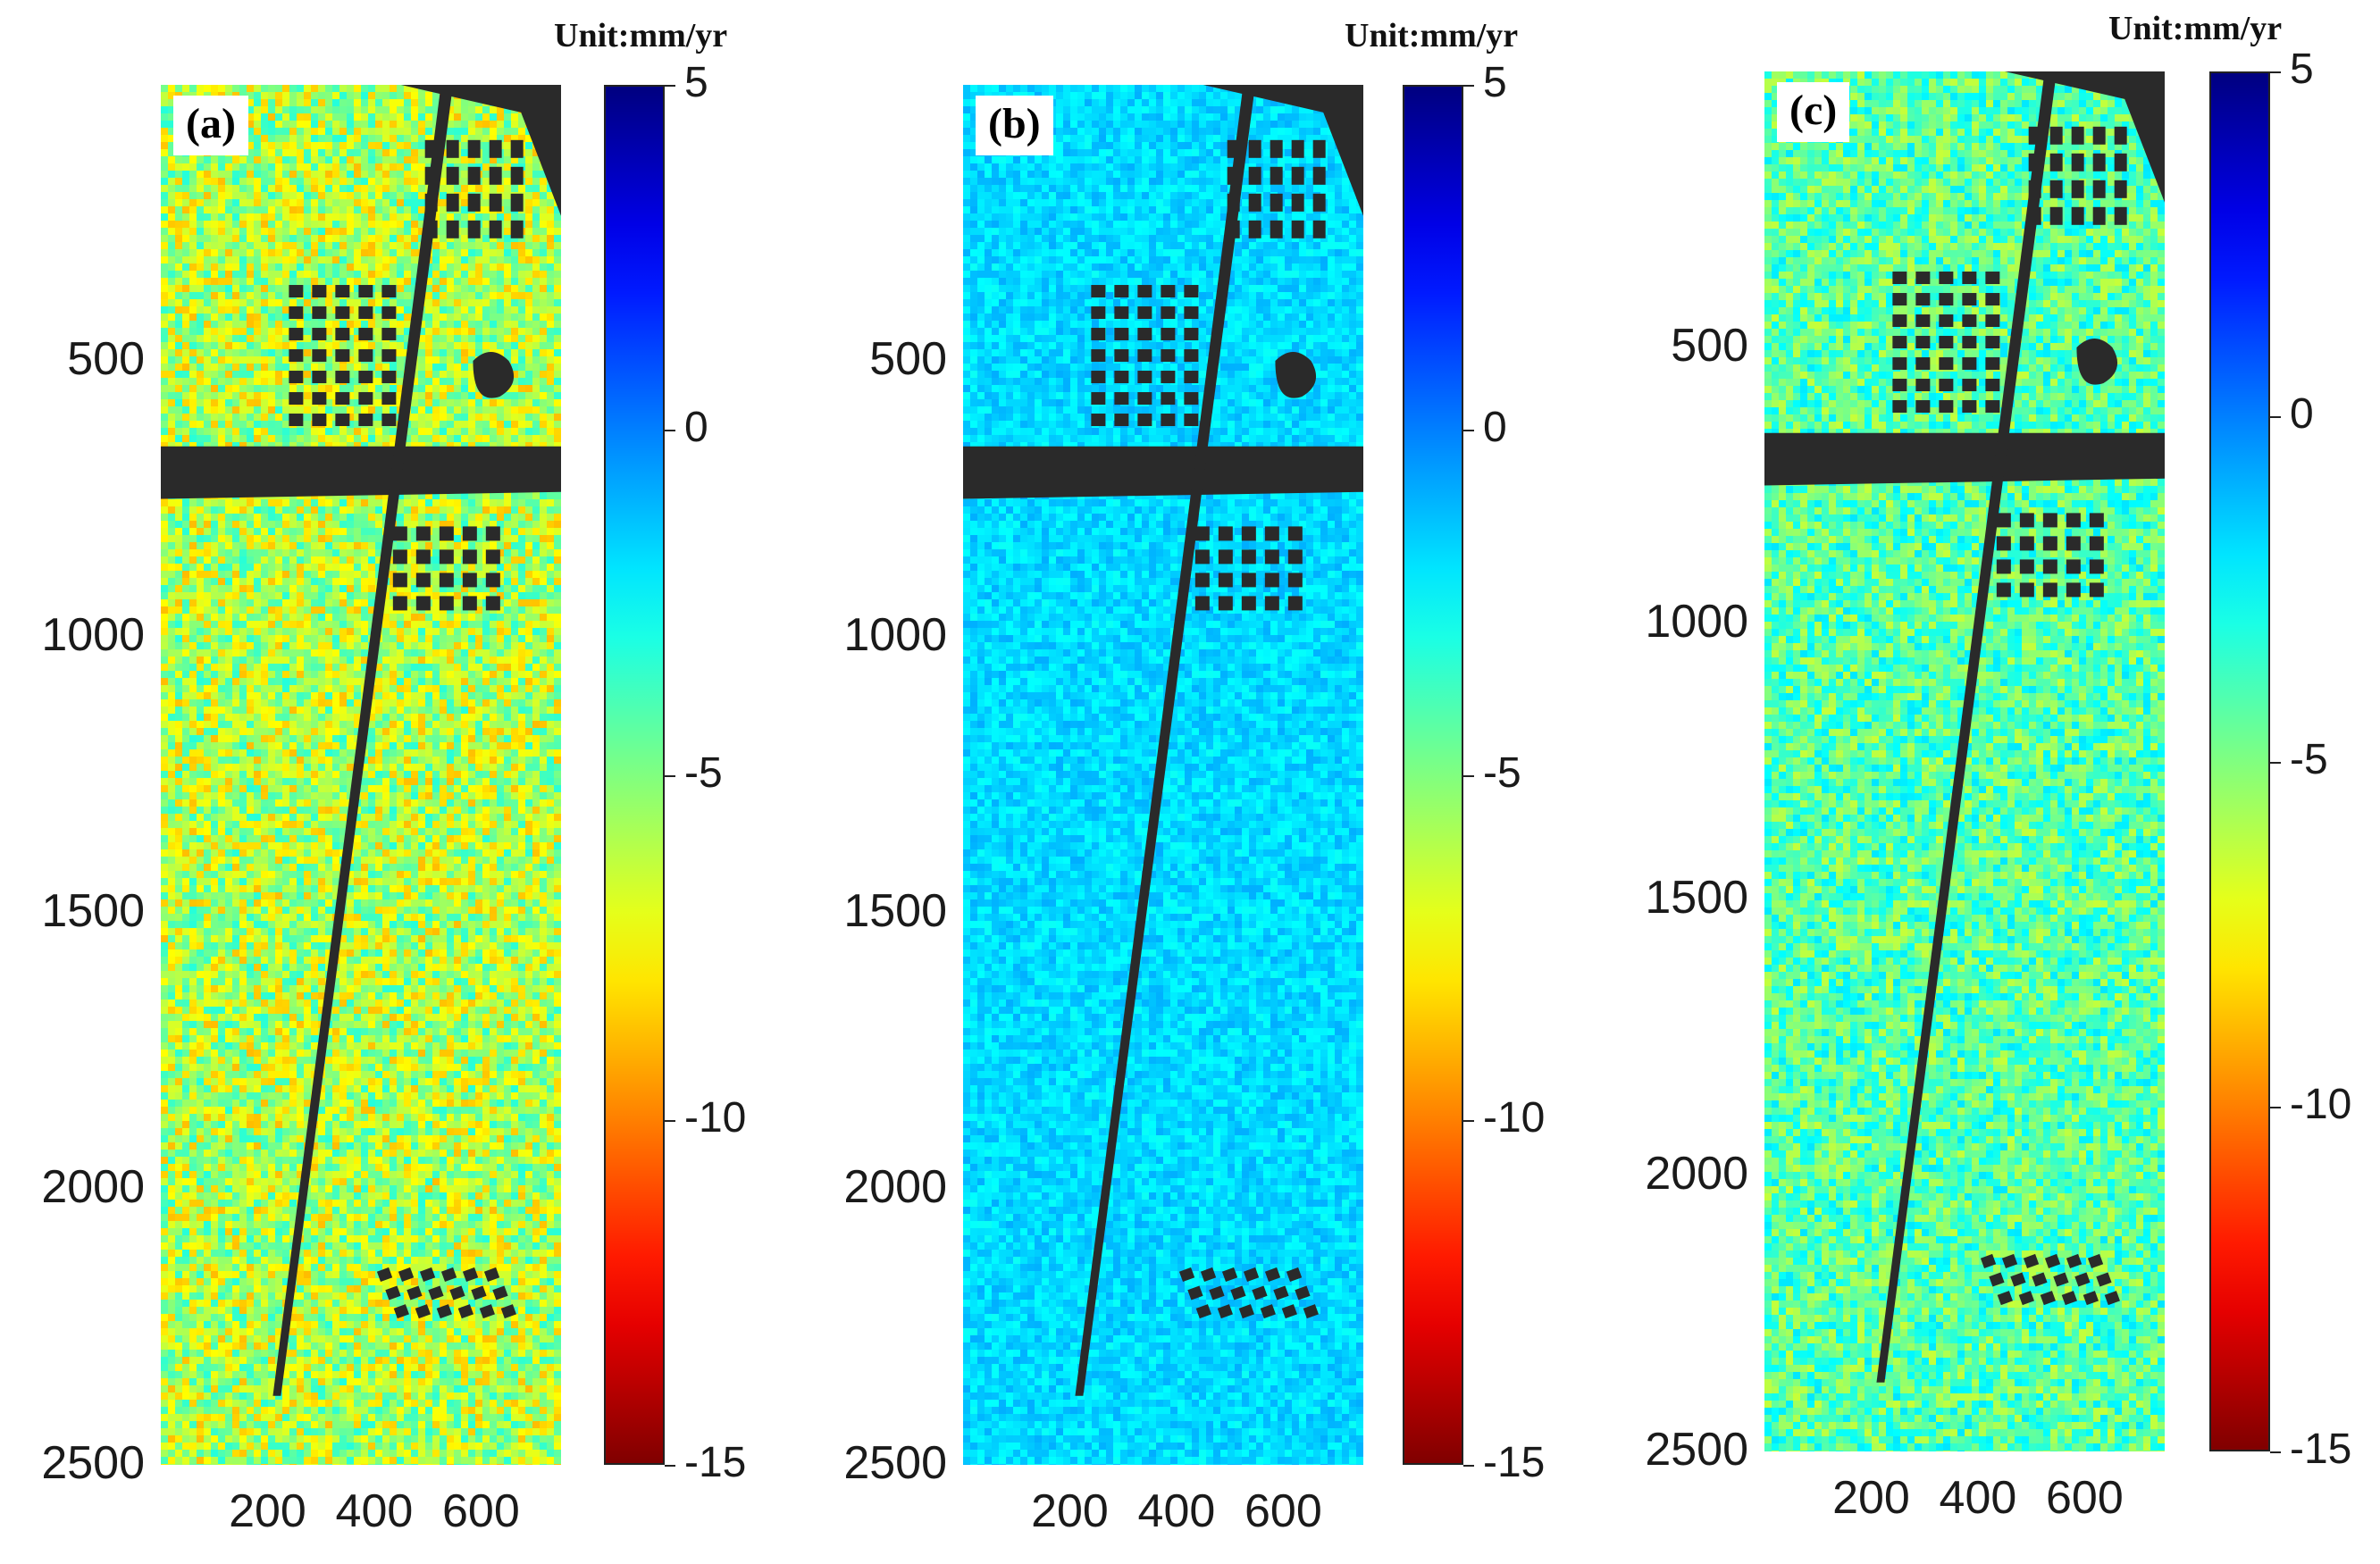  I want to click on panel-label: (c), so click(1813, 112).